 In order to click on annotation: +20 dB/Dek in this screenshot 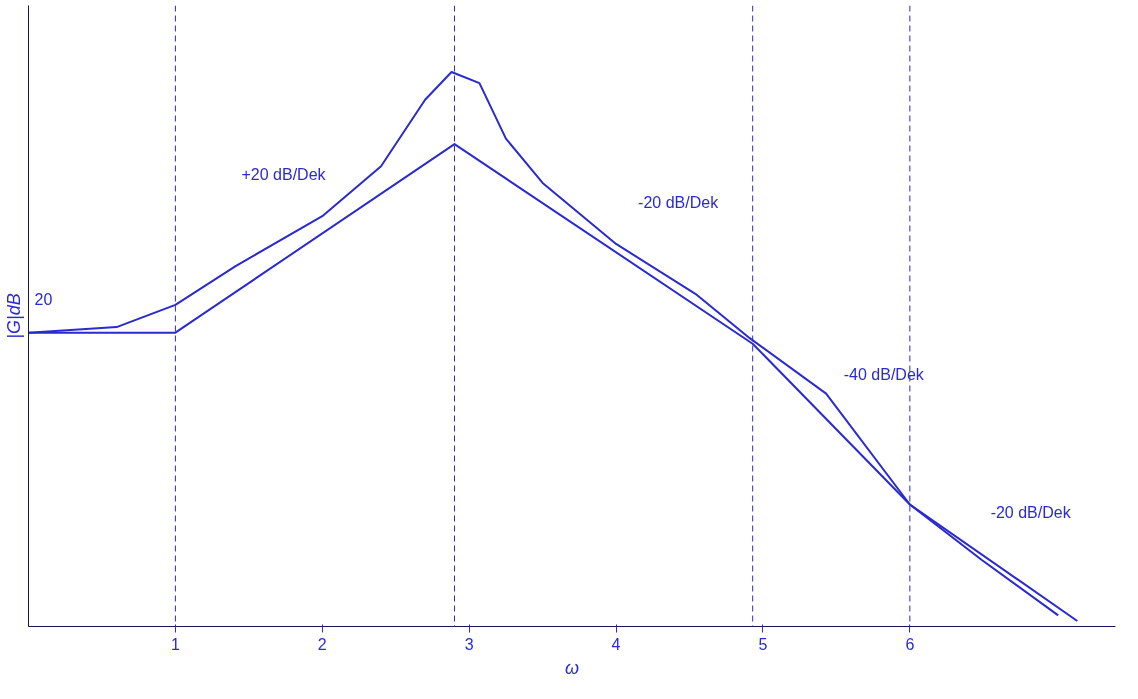, I will do `click(284, 174)`.